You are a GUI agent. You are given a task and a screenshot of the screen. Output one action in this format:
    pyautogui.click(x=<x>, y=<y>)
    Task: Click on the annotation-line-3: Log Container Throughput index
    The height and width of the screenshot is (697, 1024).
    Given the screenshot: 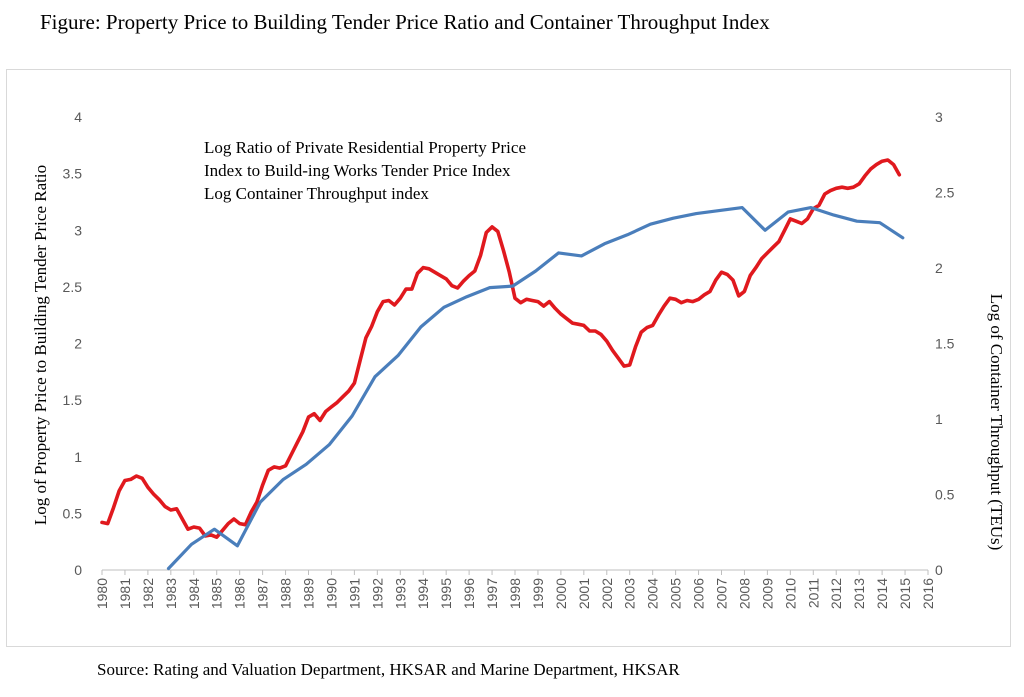 What is the action you would take?
    pyautogui.click(x=316, y=193)
    